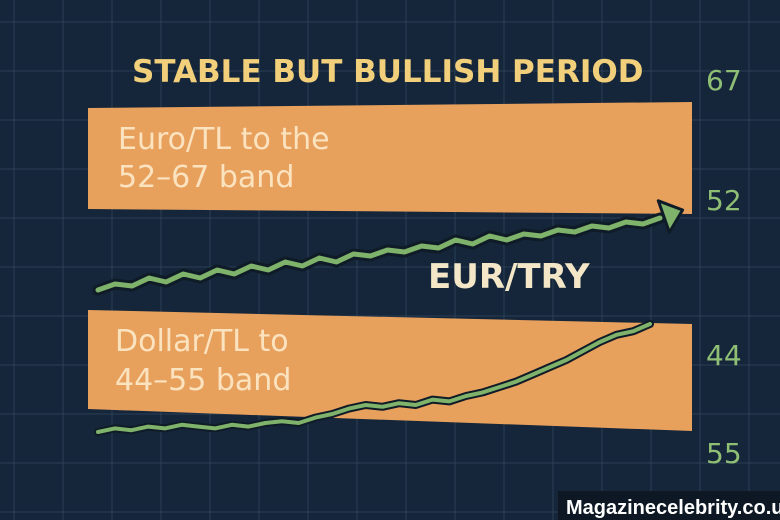 This screenshot has width=780, height=520. I want to click on tick-label-52: 52, so click(724, 200).